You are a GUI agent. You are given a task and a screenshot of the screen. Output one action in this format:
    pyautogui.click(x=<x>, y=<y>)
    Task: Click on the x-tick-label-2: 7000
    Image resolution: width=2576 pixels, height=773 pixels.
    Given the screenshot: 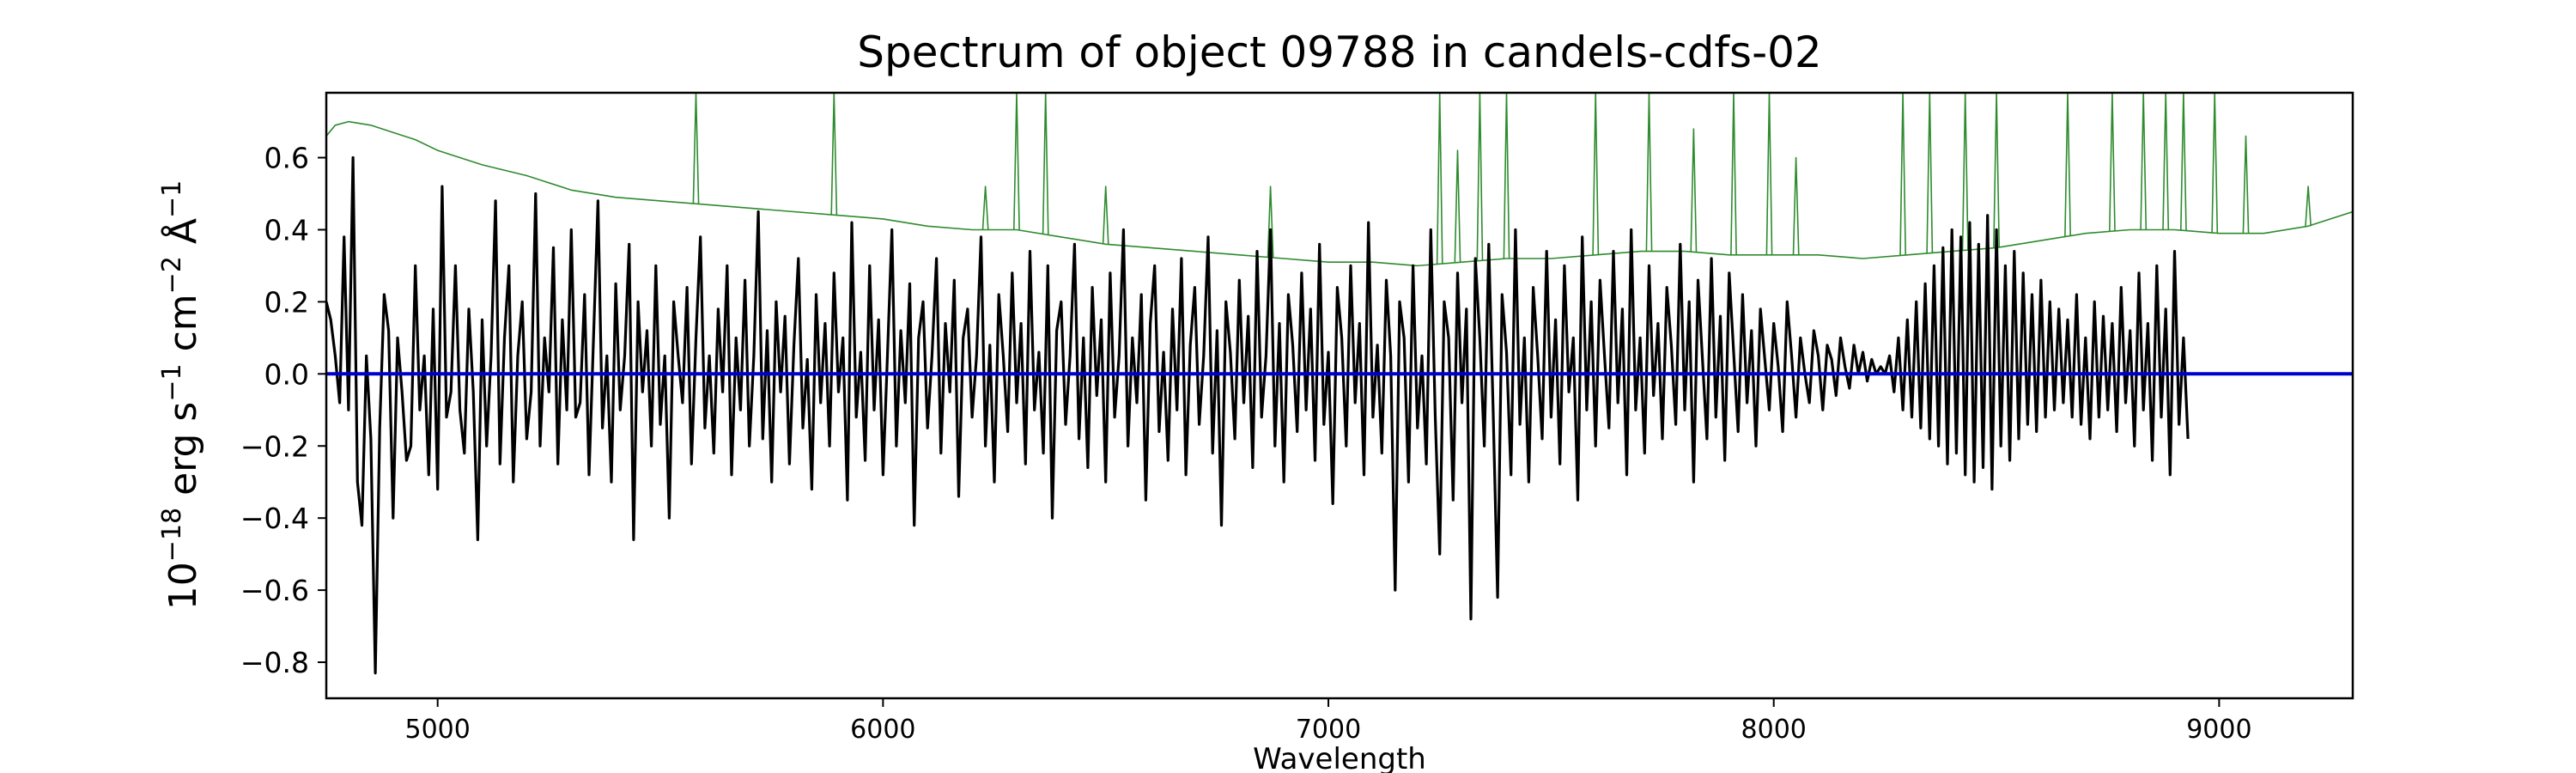 What is the action you would take?
    pyautogui.click(x=1328, y=730)
    